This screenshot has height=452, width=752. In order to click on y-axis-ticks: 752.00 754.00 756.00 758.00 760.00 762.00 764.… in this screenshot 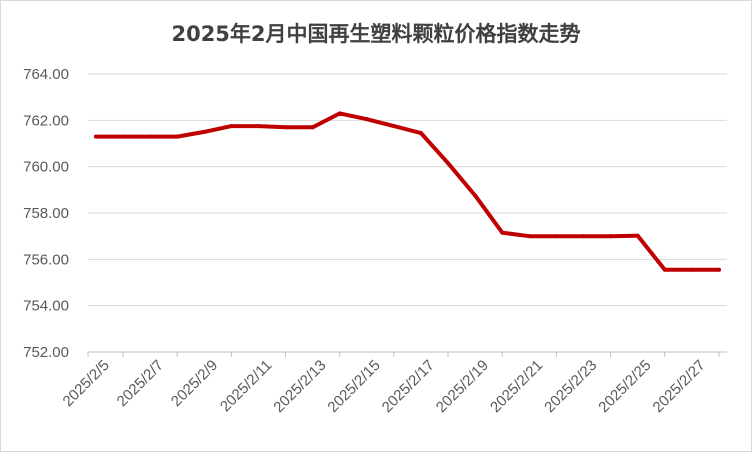, I will do `click(46, 213)`.